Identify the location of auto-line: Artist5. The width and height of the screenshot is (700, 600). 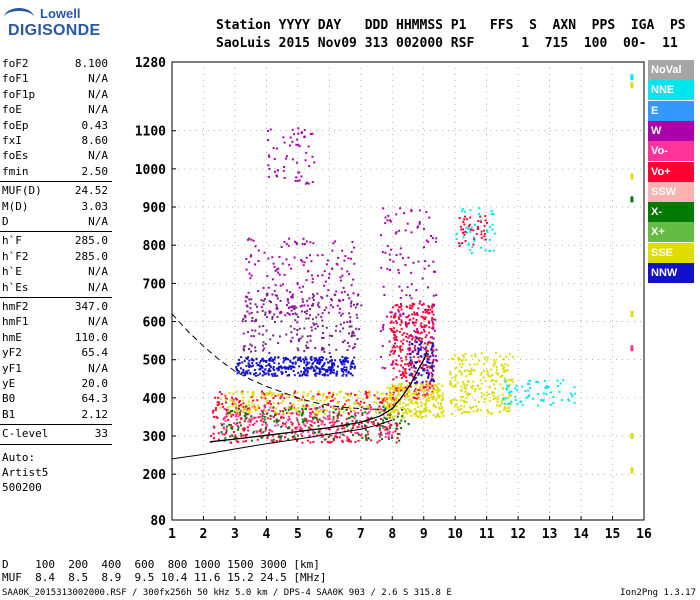
(25, 472).